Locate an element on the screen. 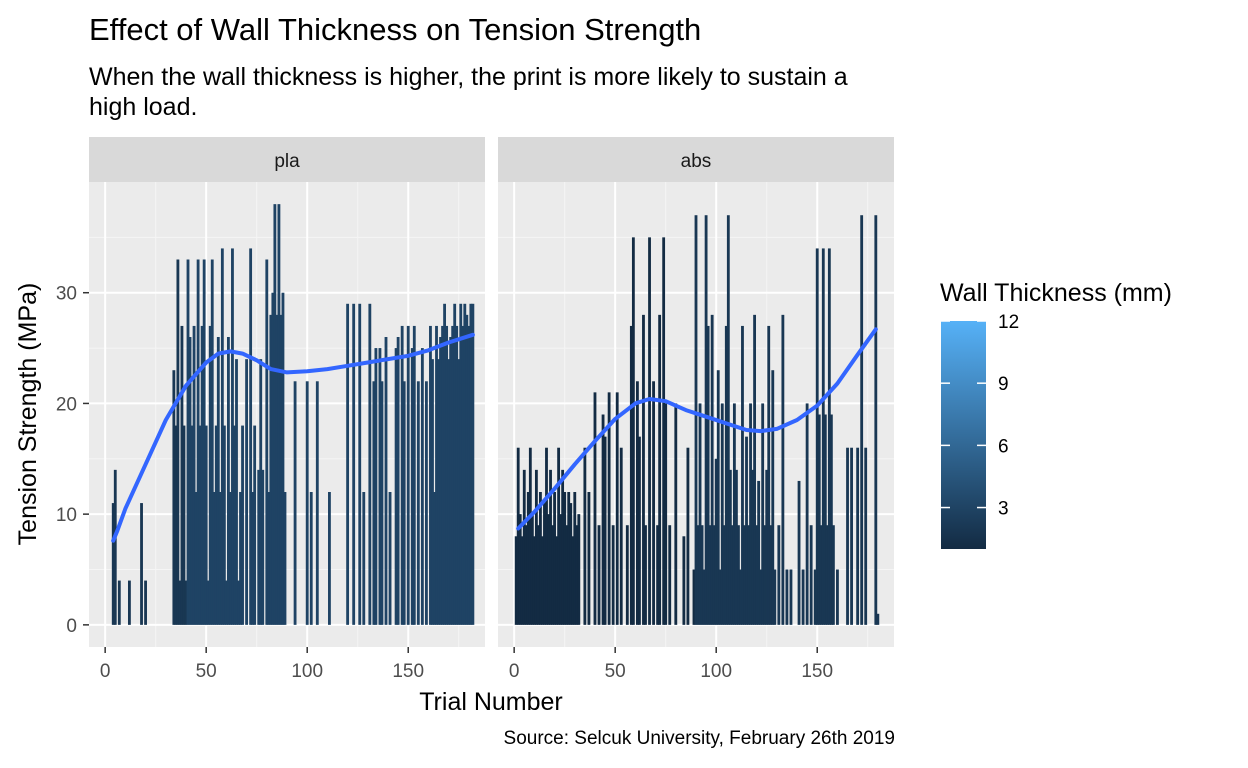 The width and height of the screenshot is (1248, 768). facet-strip-label: pla is located at coordinates (287, 161).